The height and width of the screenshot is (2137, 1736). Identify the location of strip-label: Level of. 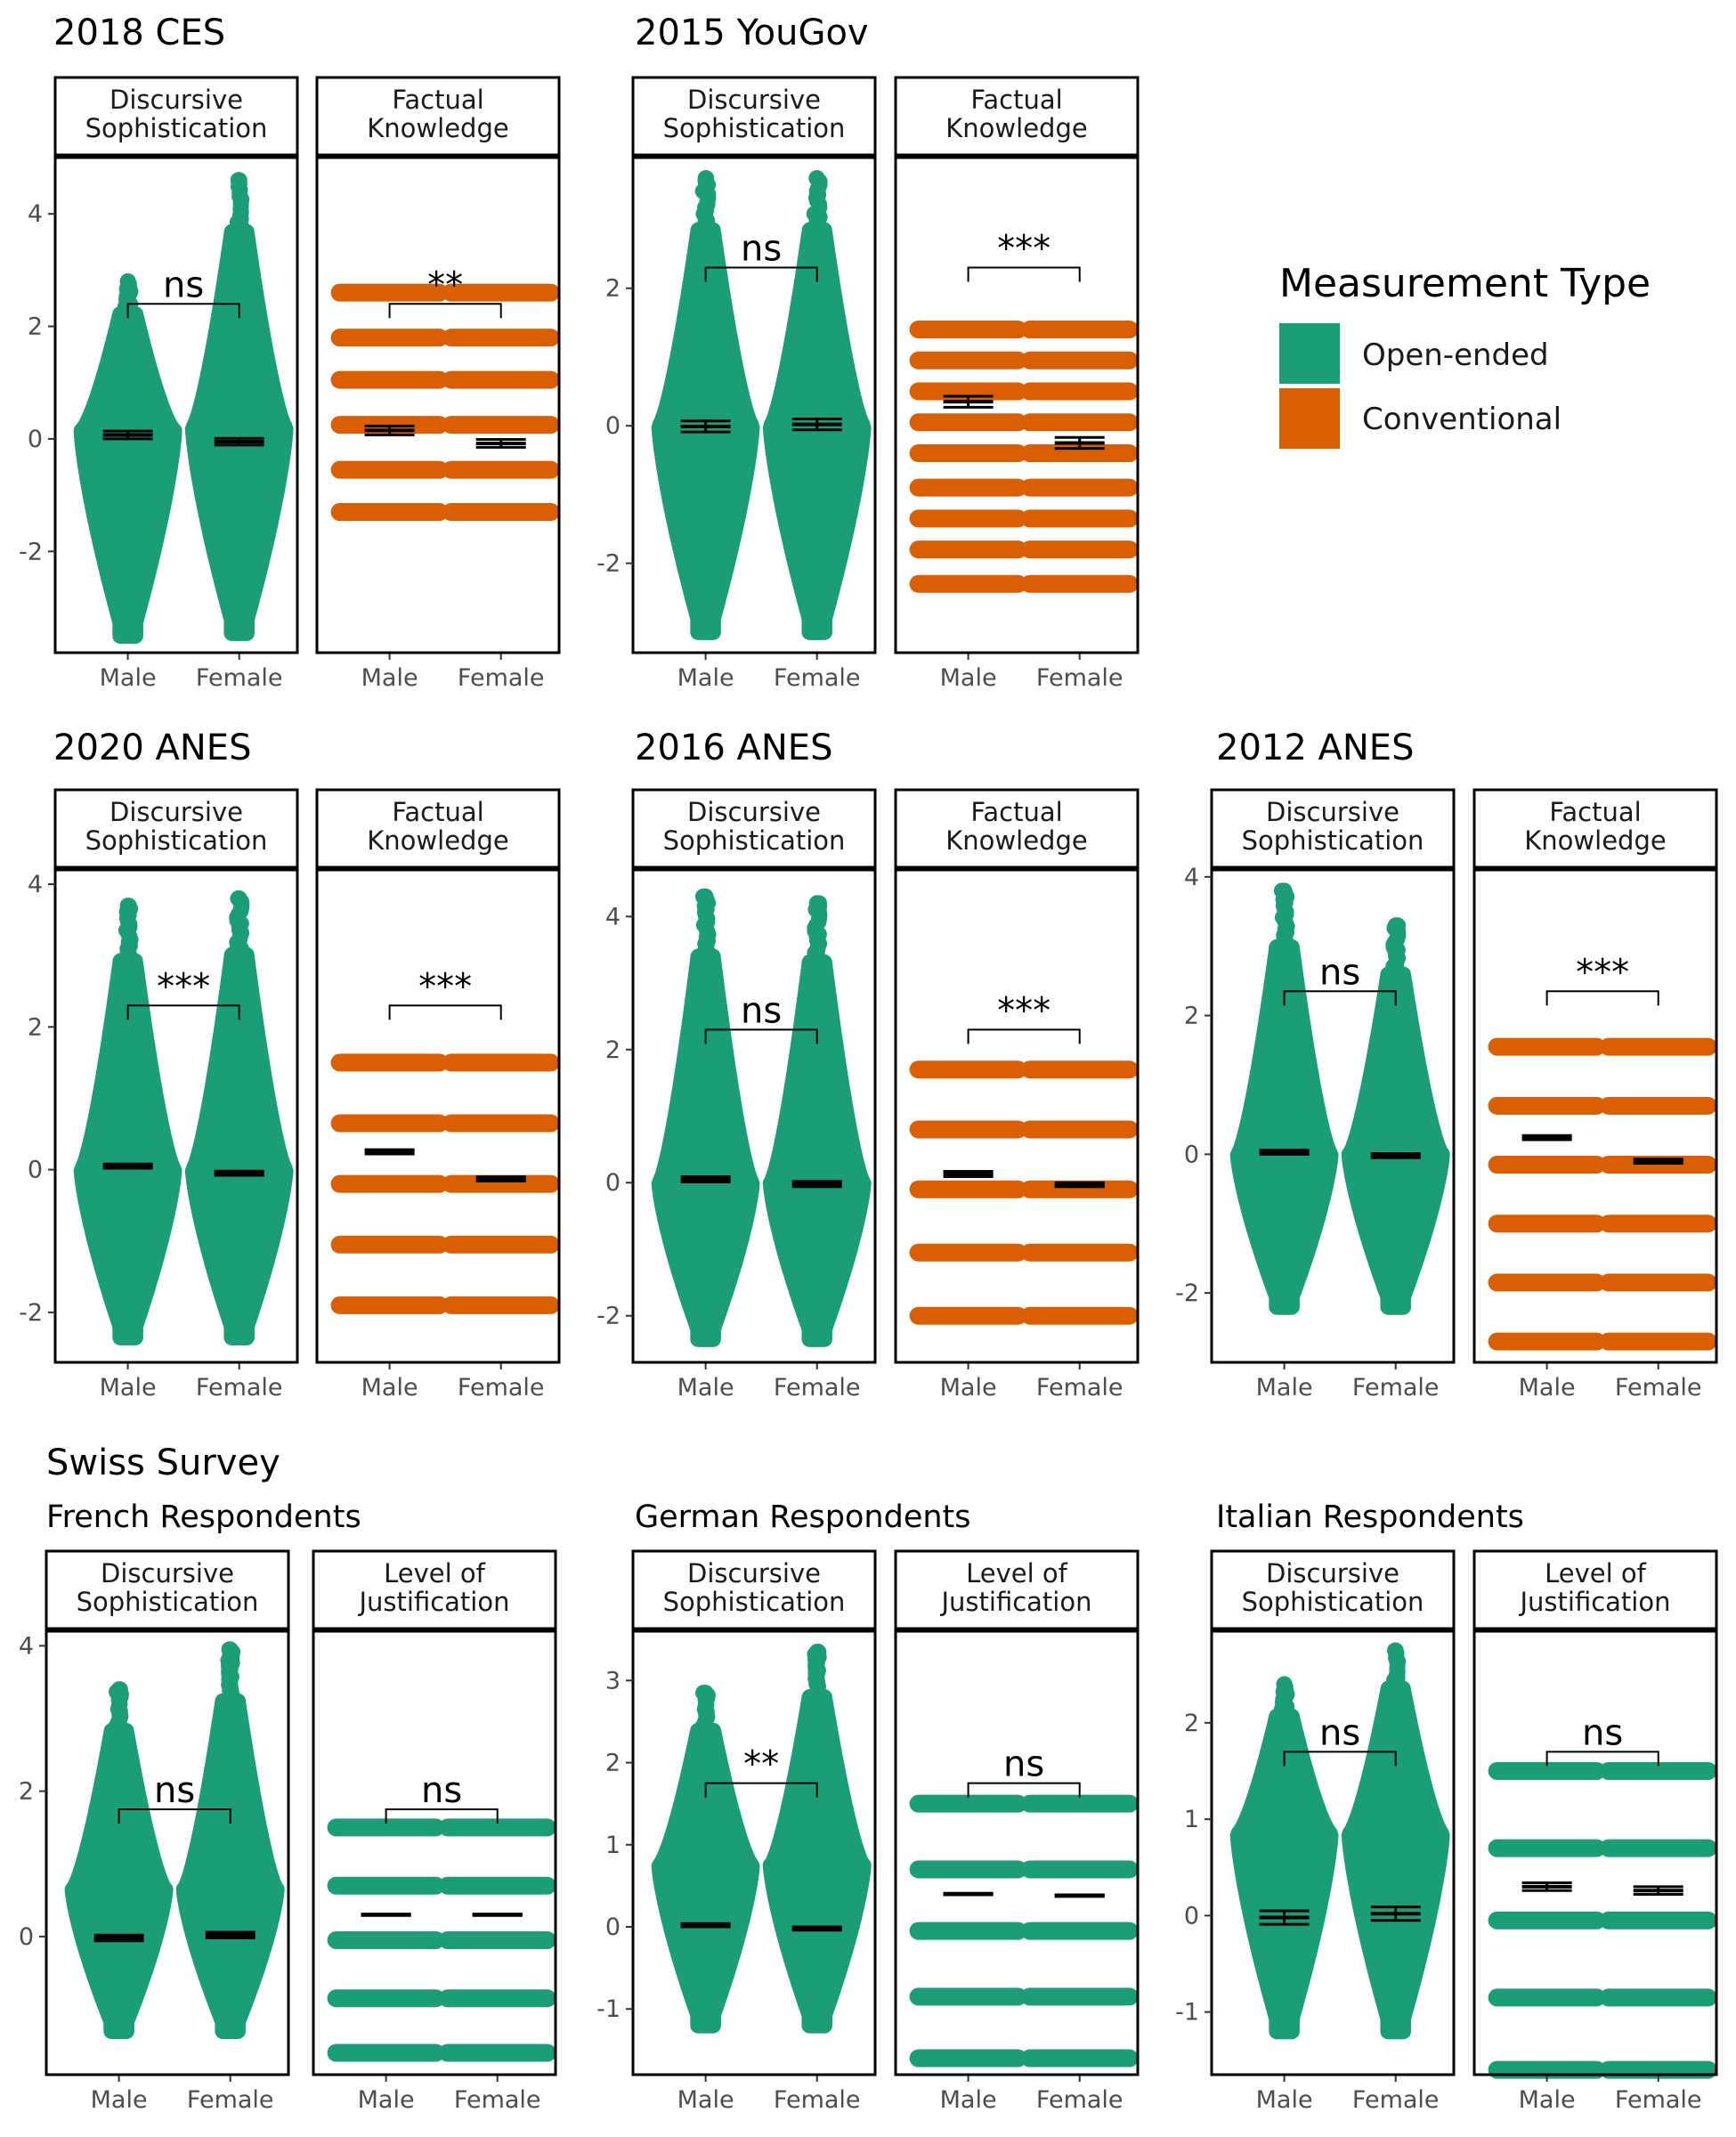
(435, 1573).